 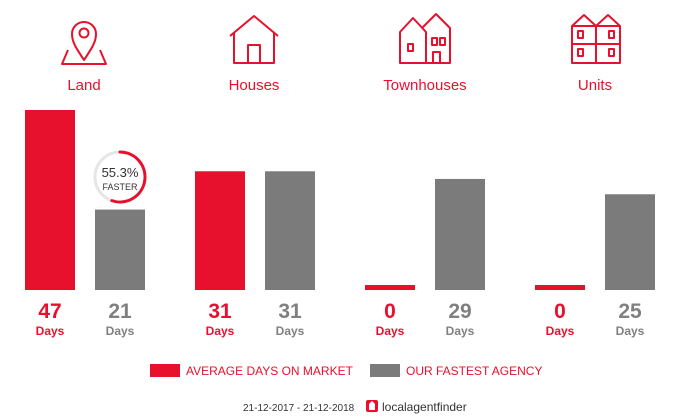 What do you see at coordinates (254, 39) in the screenshot?
I see `house-icon` at bounding box center [254, 39].